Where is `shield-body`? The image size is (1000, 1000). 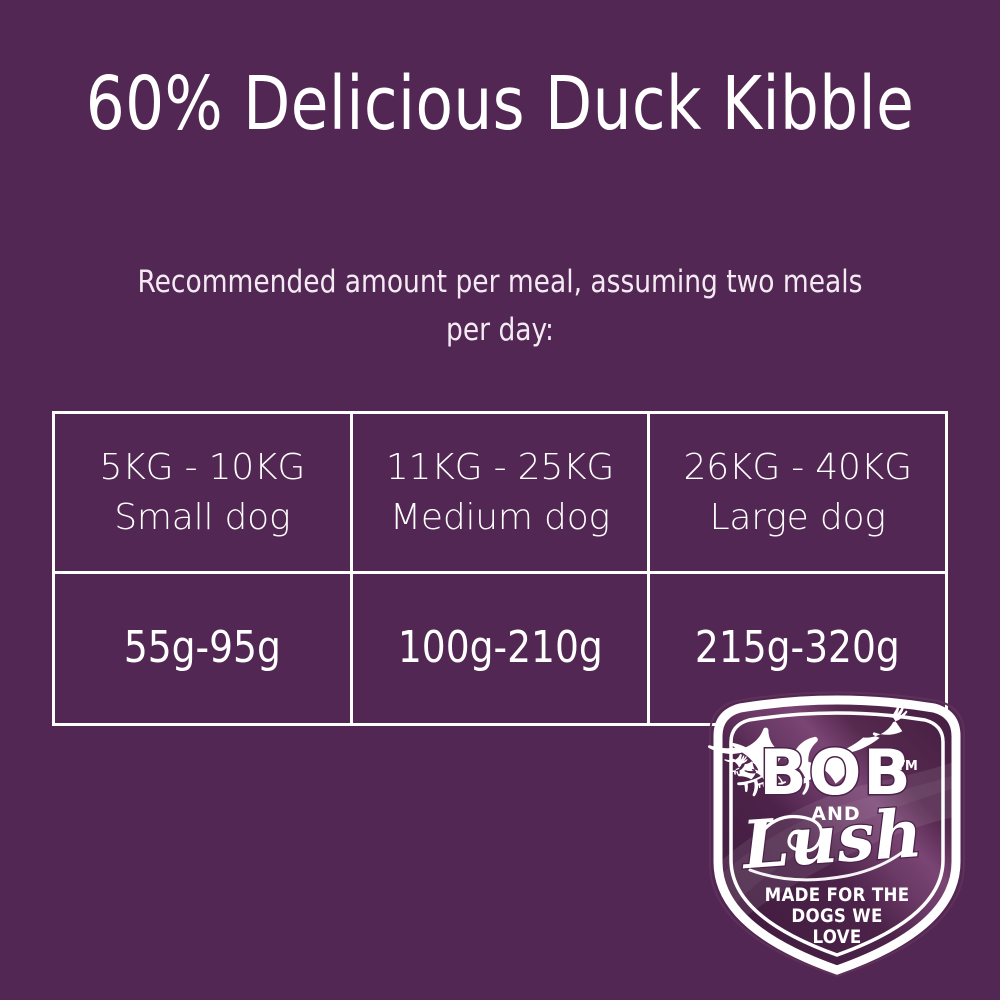 shield-body is located at coordinates (837, 835).